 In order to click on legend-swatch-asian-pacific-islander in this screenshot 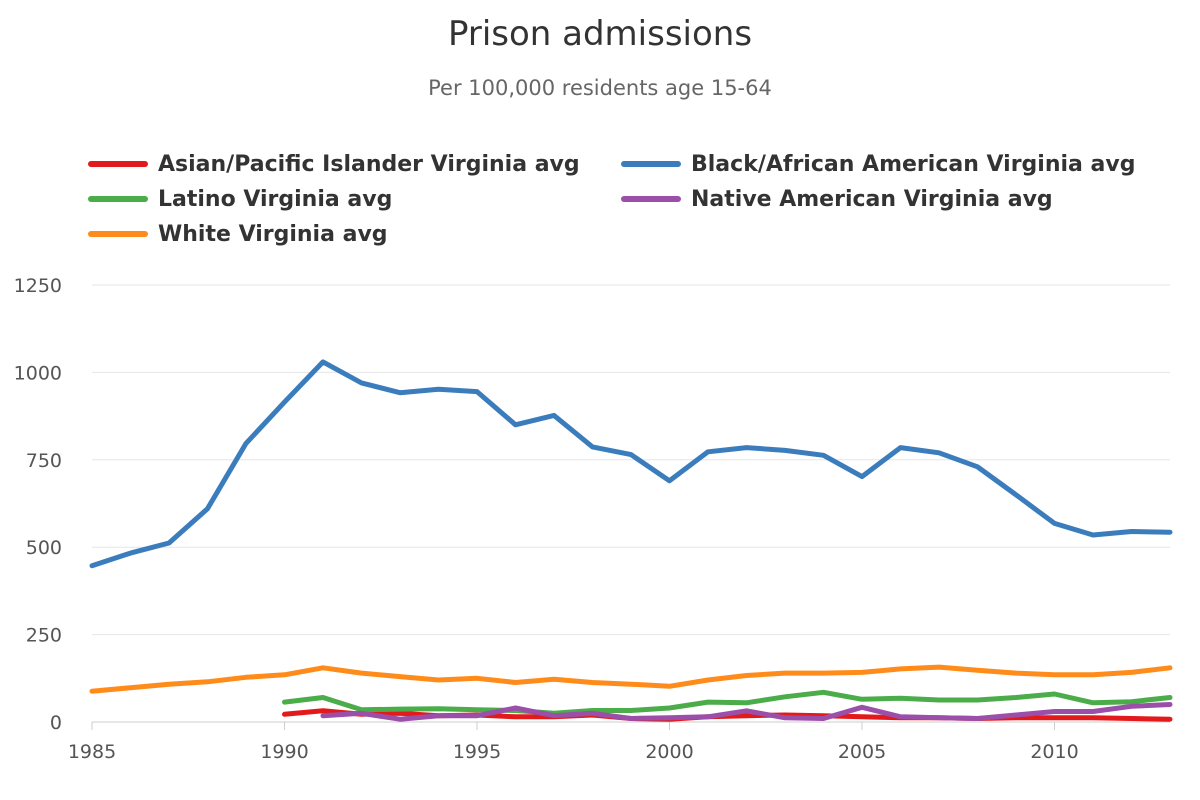, I will do `click(118, 164)`.